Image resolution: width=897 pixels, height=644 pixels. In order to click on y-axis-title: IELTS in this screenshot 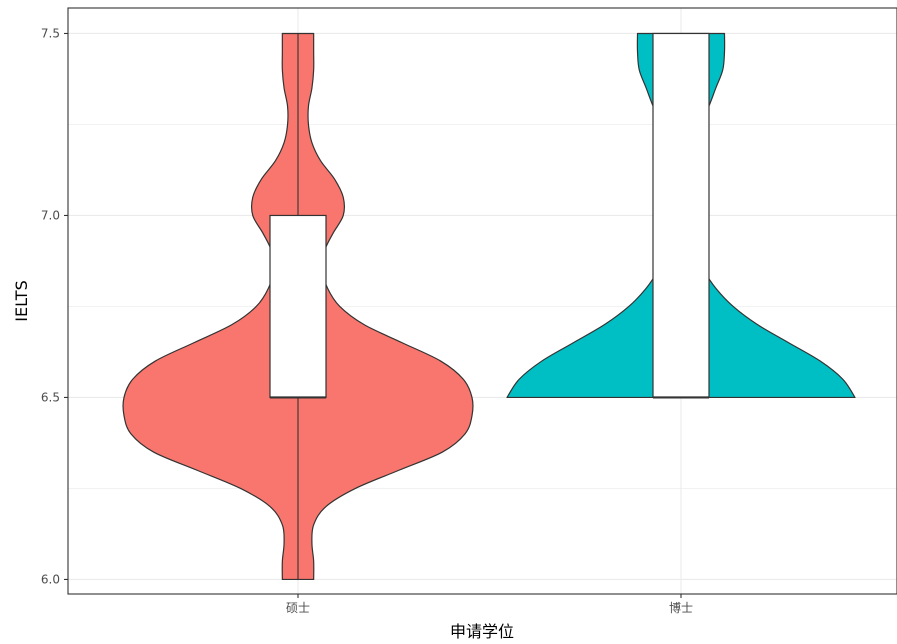, I will do `click(21, 300)`.